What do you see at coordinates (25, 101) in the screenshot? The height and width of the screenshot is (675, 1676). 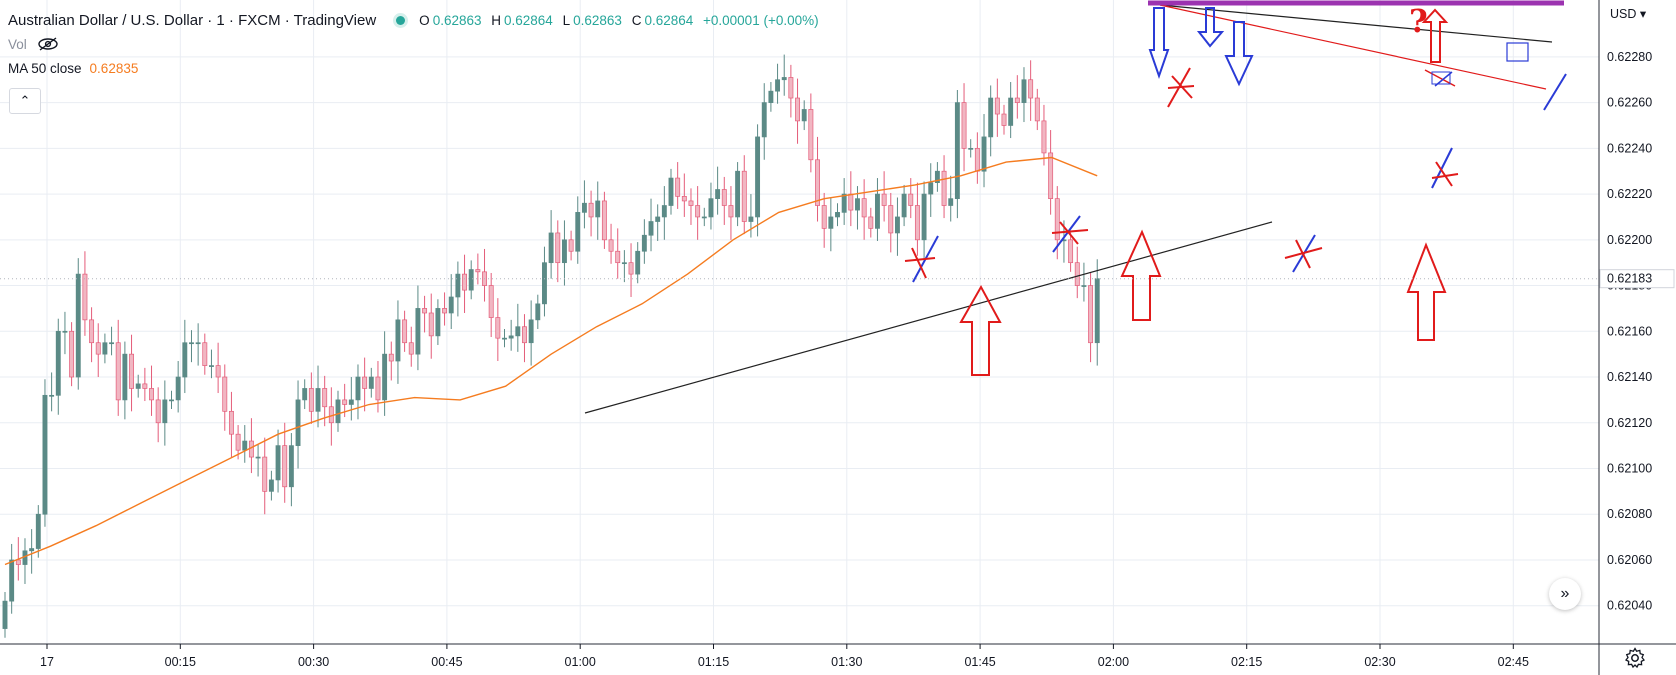 I see `collapse-legend-button: ⌃` at bounding box center [25, 101].